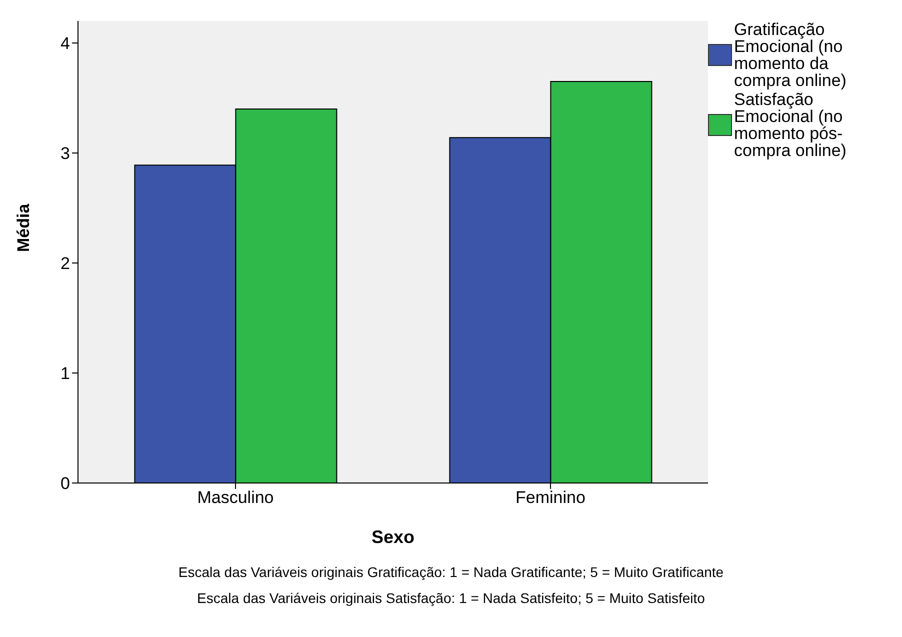  I want to click on y-tick-label: 1, so click(65, 374).